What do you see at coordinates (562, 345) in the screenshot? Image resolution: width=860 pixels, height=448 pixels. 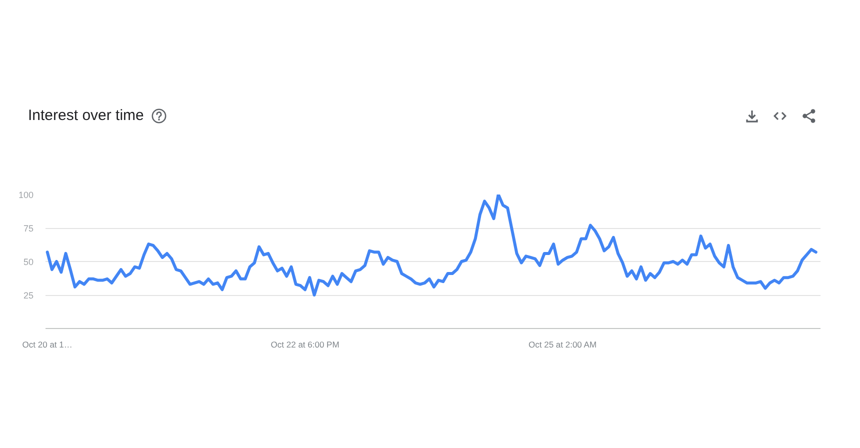 I see `x-tick-label: Oct 25 at 2:00 AM` at bounding box center [562, 345].